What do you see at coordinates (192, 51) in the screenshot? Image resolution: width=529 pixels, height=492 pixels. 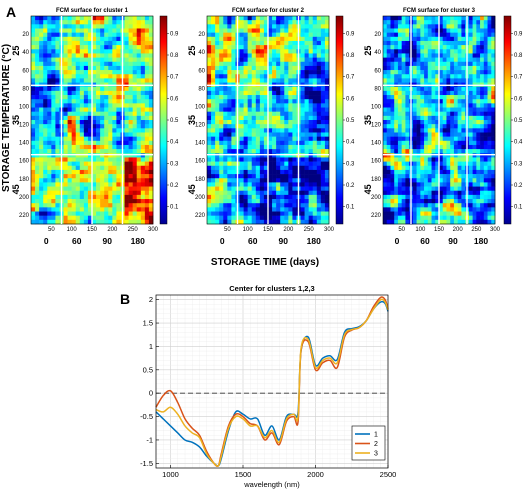 I see `row-label-temperature: 25` at bounding box center [192, 51].